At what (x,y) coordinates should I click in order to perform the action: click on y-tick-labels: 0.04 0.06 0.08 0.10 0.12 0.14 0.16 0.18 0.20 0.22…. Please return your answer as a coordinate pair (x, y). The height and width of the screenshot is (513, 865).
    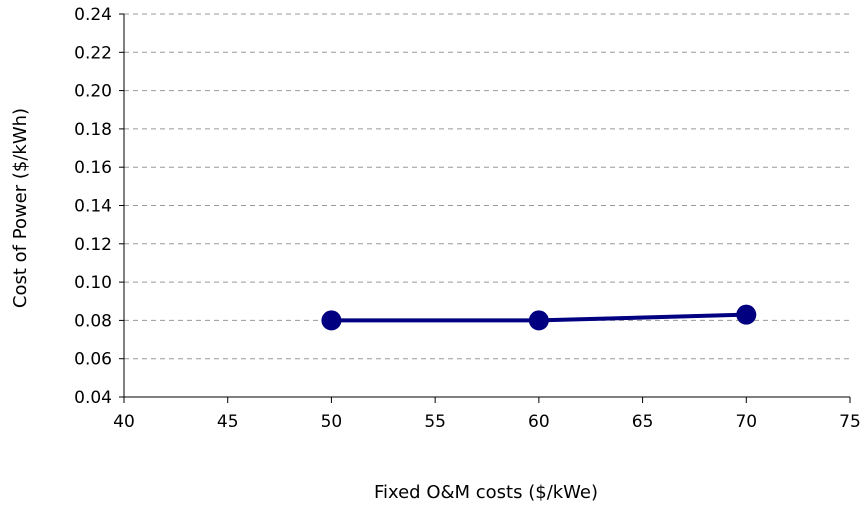
    Looking at the image, I should click on (93, 206).